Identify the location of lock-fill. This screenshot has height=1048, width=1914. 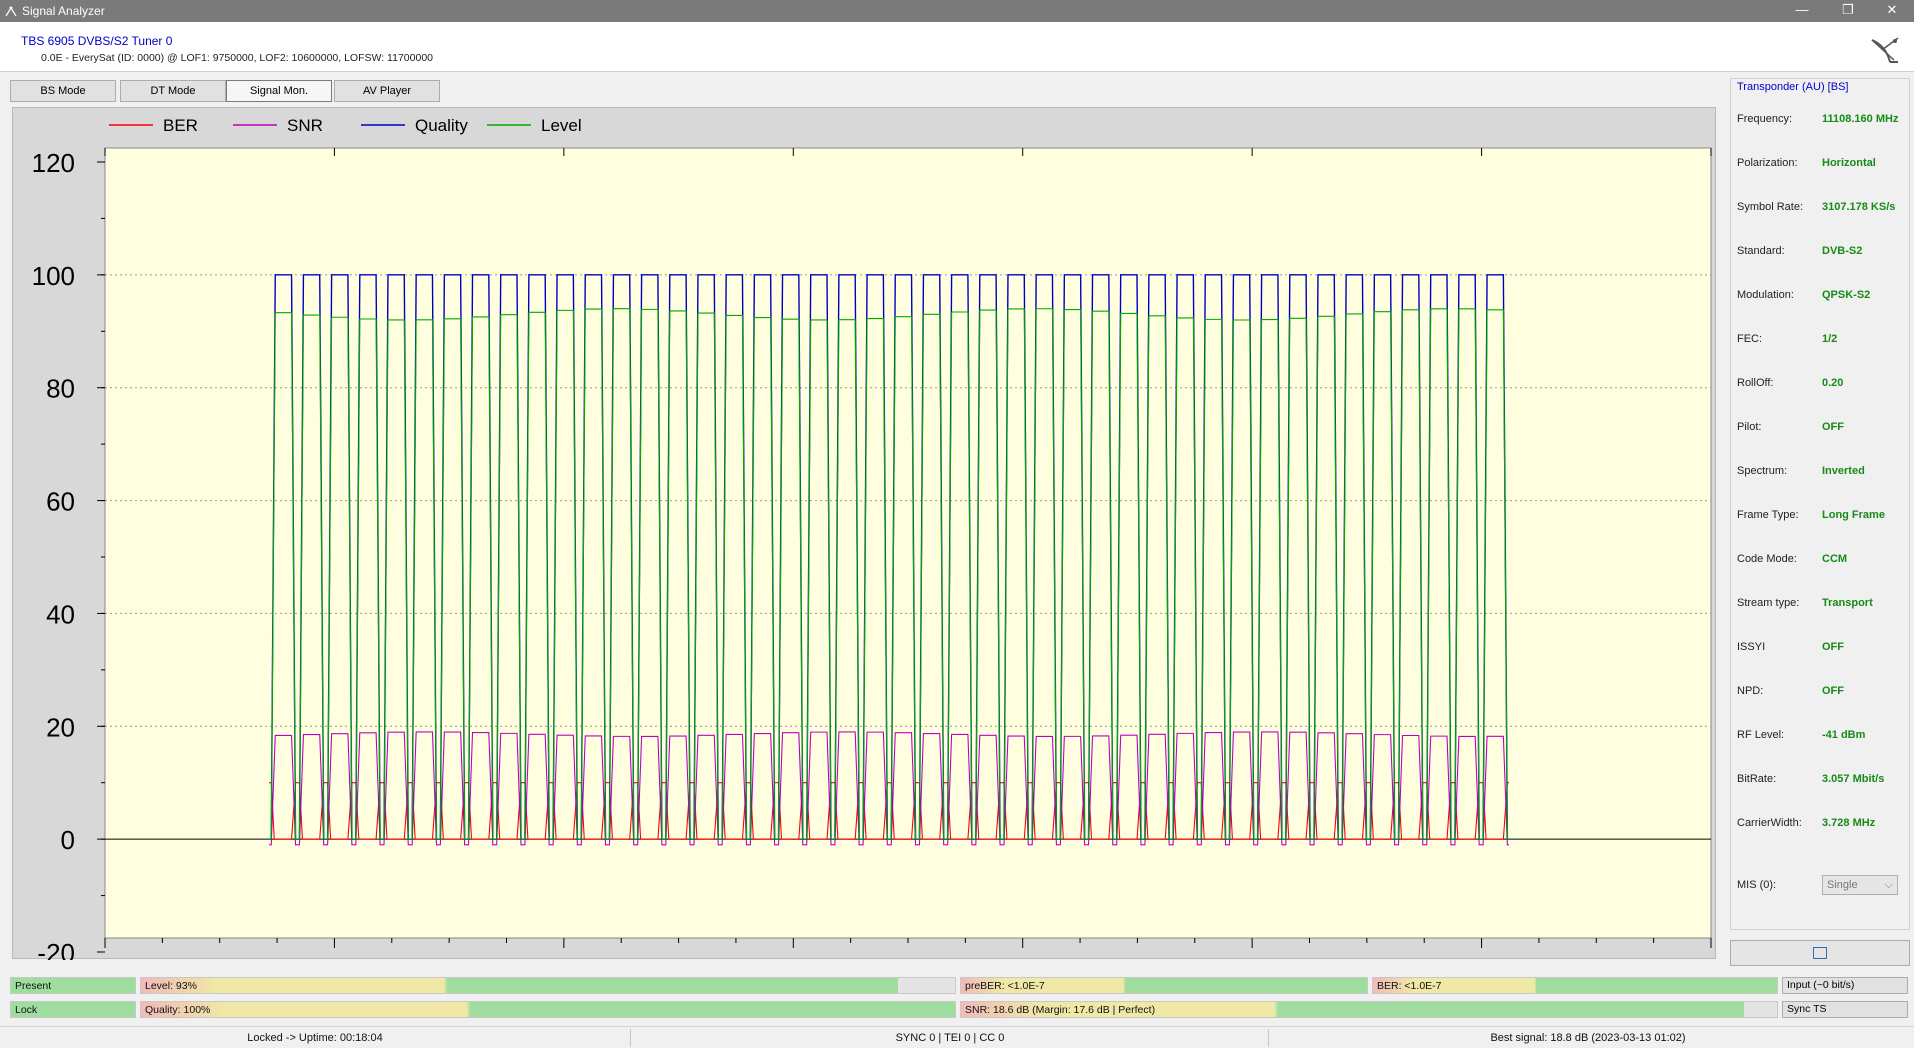
(73, 1009).